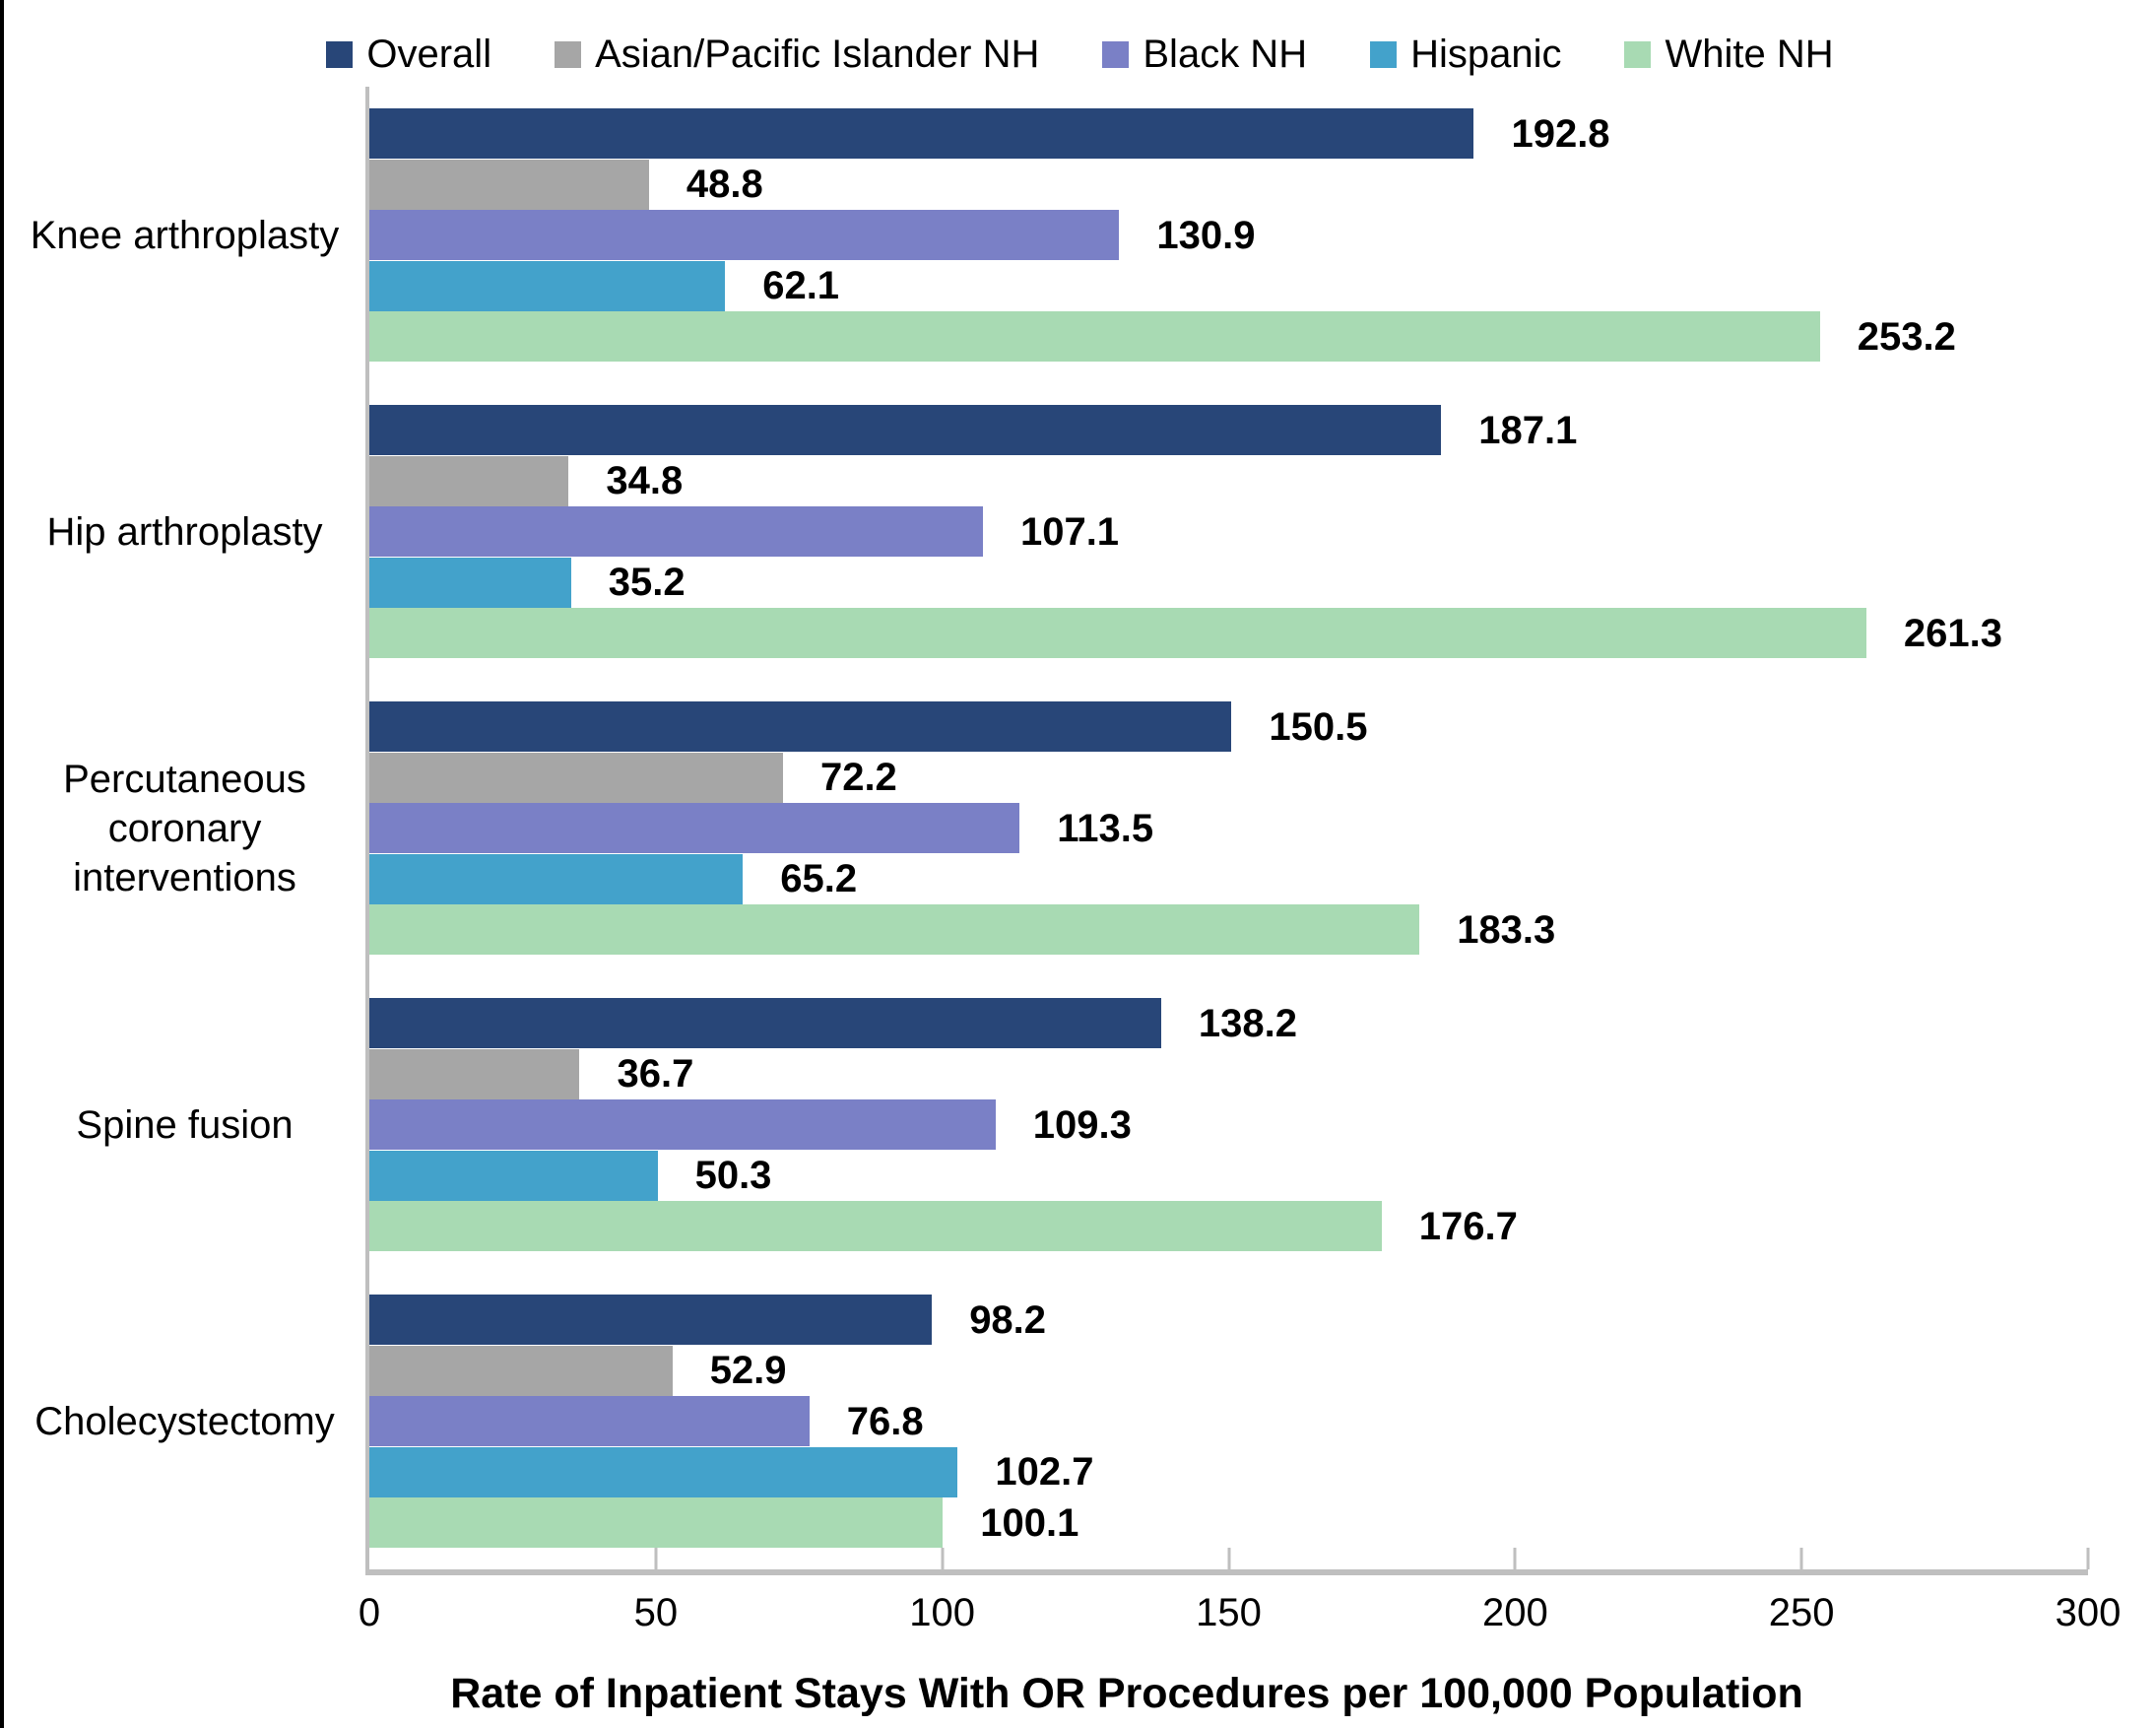  I want to click on legend-label: Asian/Pacific Islander NH, so click(818, 54).